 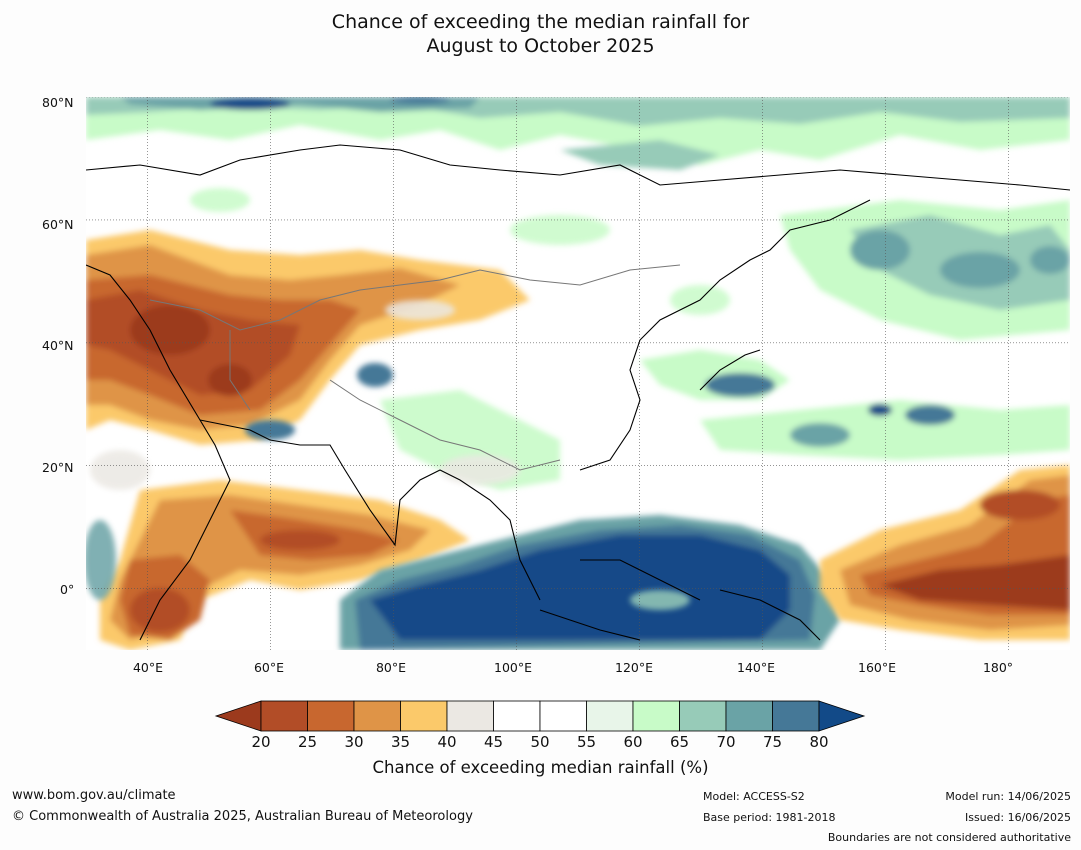 I want to click on colorbar-tick-label: 55, so click(x=586, y=742).